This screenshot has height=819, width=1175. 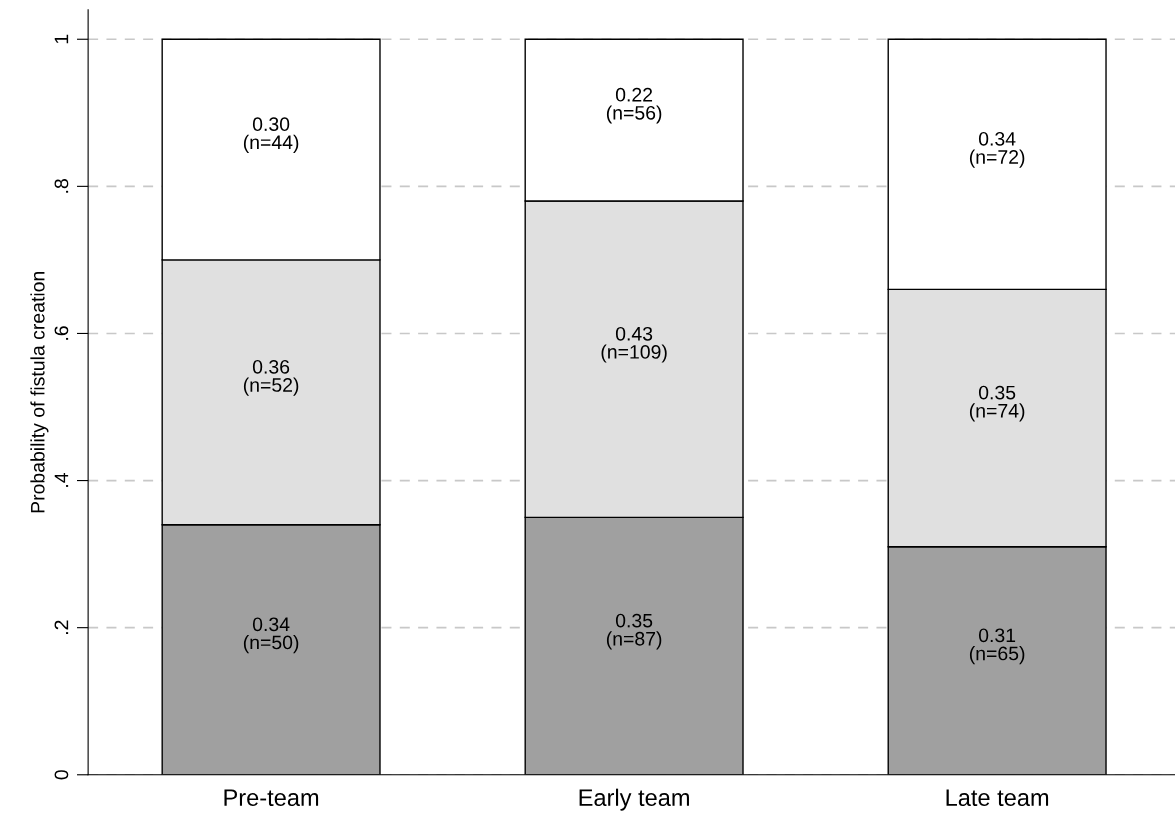 I want to click on y-tick-label: .2, so click(x=61, y=627).